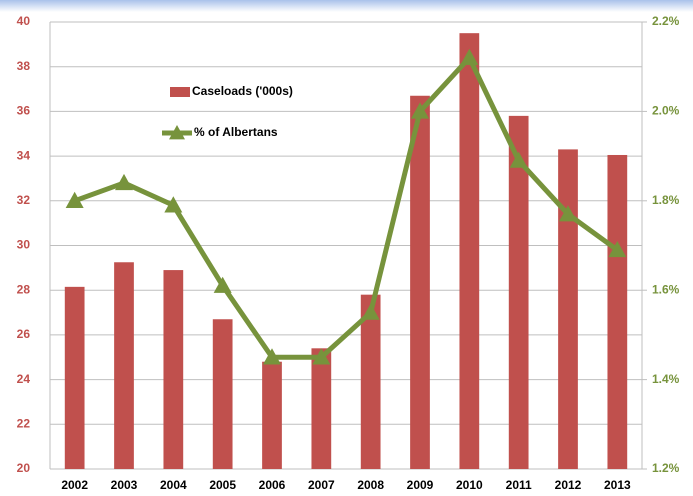  I want to click on y2-tick-label: 1.6%, so click(666, 289).